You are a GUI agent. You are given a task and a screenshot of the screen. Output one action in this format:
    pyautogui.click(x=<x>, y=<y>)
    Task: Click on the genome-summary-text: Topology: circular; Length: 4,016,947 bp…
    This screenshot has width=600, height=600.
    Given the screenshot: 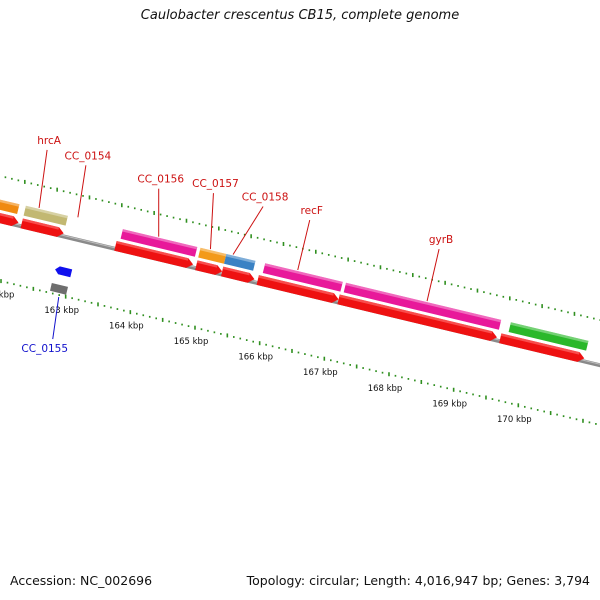 What is the action you would take?
    pyautogui.click(x=418, y=580)
    